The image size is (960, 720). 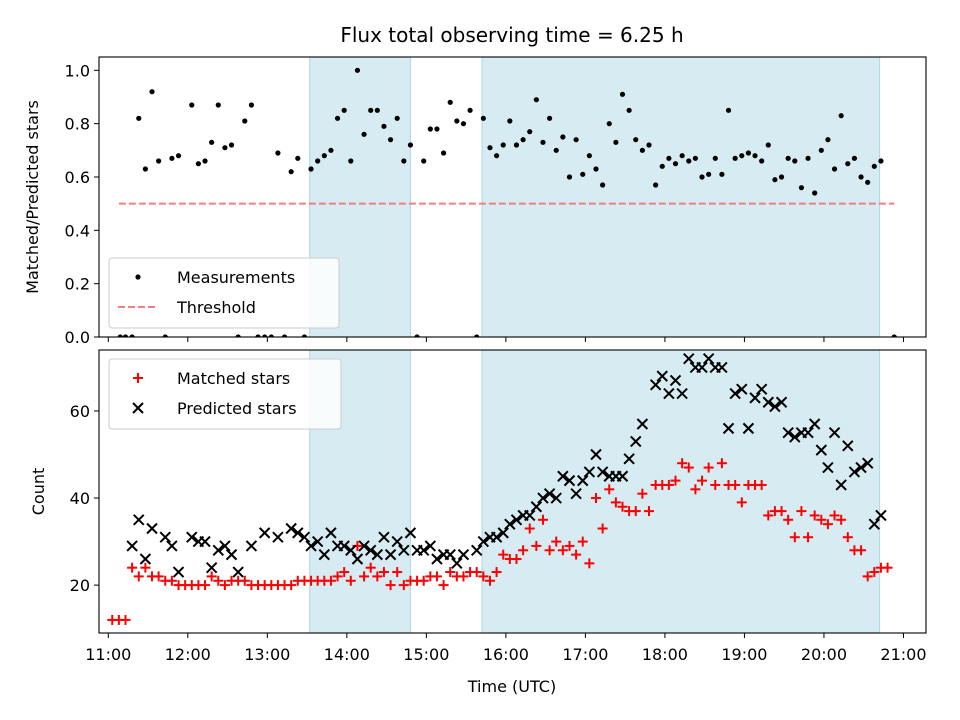 I want to click on legend: Matched stars Predicted stars, so click(x=225, y=394).